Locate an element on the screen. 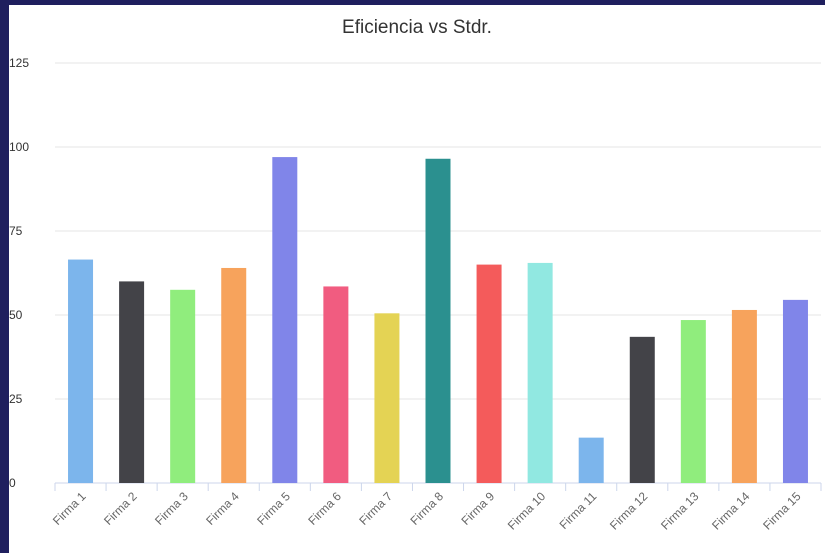  x-tick-label: Firma 9 is located at coordinates (478, 508).